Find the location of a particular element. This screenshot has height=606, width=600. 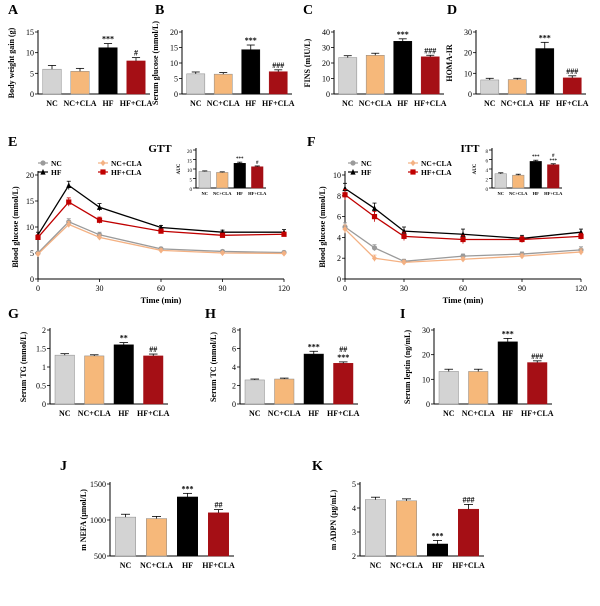

y-axis-label: Body weight gain (g) is located at coordinates (11, 62).